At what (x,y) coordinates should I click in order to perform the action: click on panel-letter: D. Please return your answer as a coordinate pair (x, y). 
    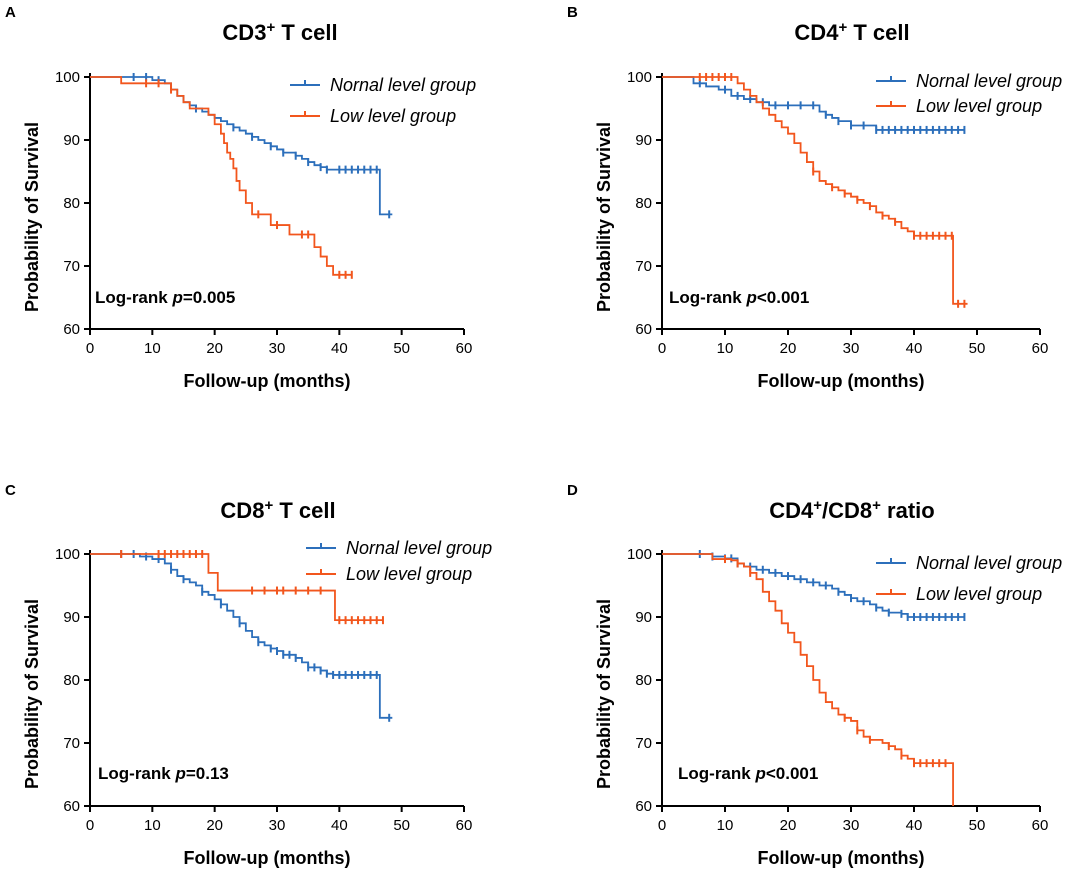
    Looking at the image, I should click on (572, 490).